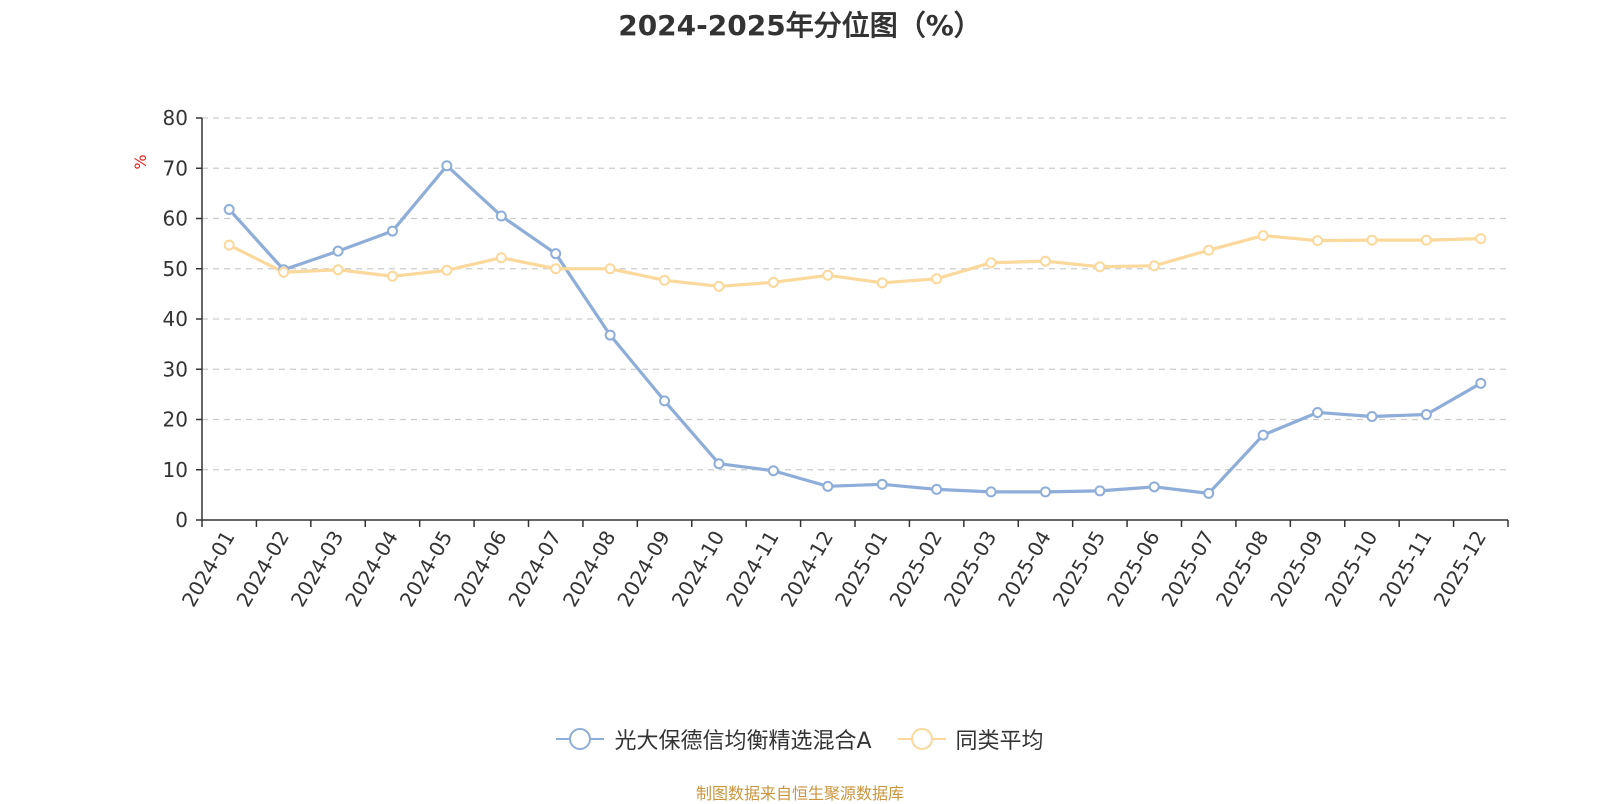 Image resolution: width=1600 pixels, height=804 pixels. I want to click on x-tick-label: 2025-10, so click(1351, 569).